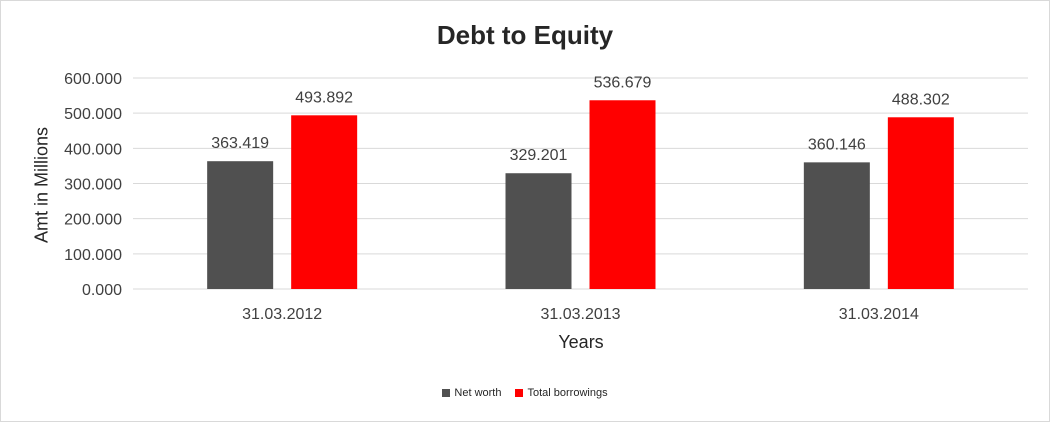 This screenshot has height=422, width=1050. Describe the element at coordinates (102, 290) in the screenshot. I see `y-tick-label: 0.000` at that location.